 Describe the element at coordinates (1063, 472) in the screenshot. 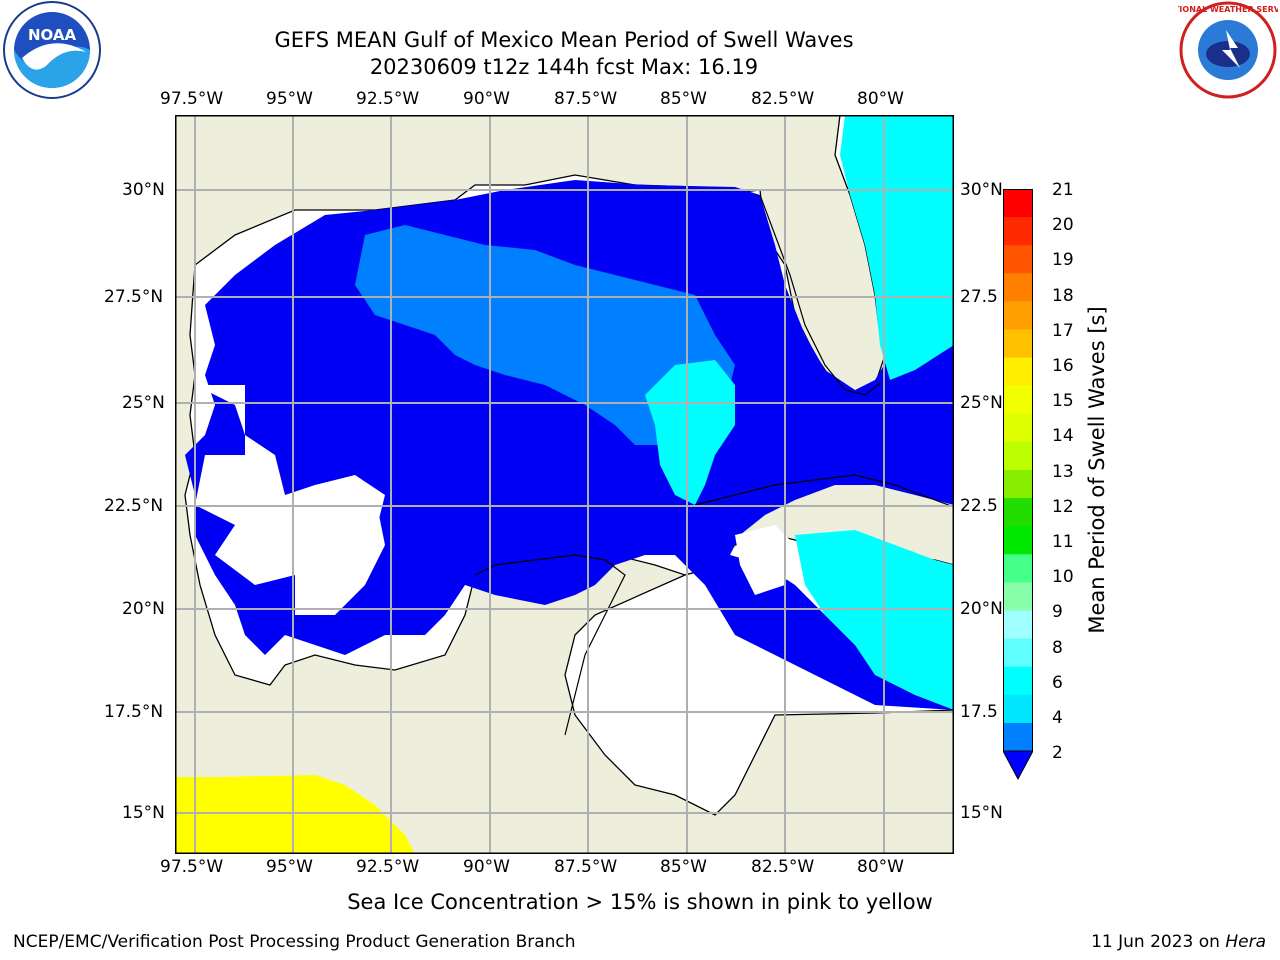

I see `colorbar-tick-13: 13` at that location.